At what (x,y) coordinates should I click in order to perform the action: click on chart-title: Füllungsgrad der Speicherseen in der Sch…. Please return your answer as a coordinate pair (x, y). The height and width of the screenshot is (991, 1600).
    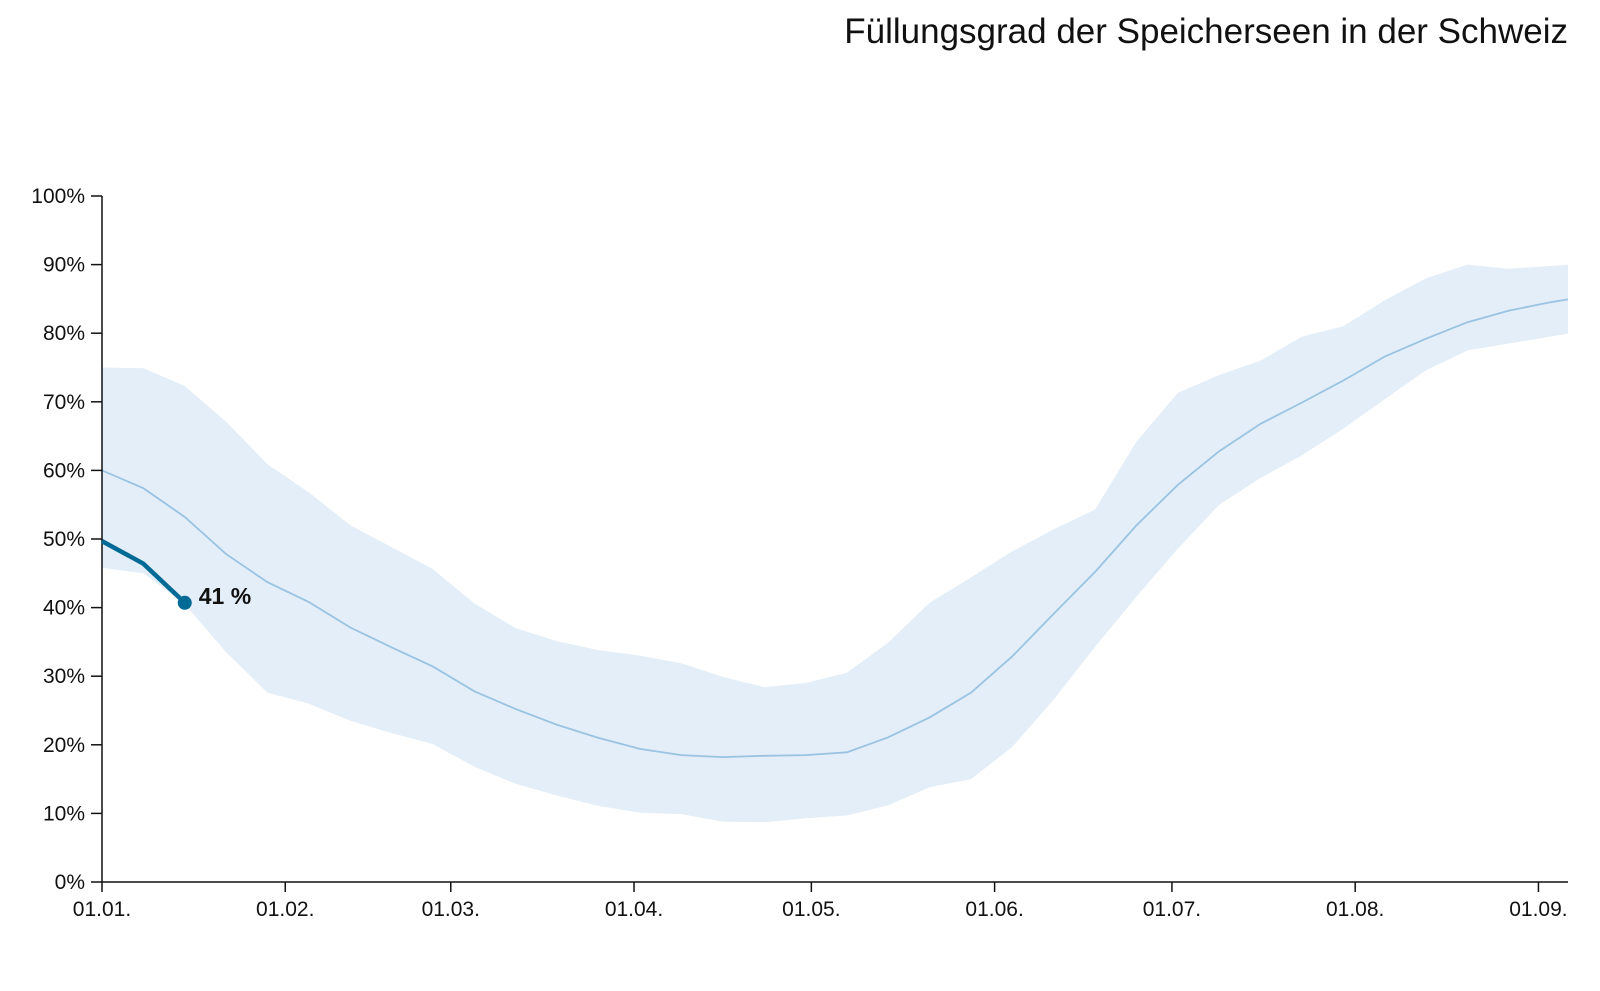
    Looking at the image, I should click on (1206, 31).